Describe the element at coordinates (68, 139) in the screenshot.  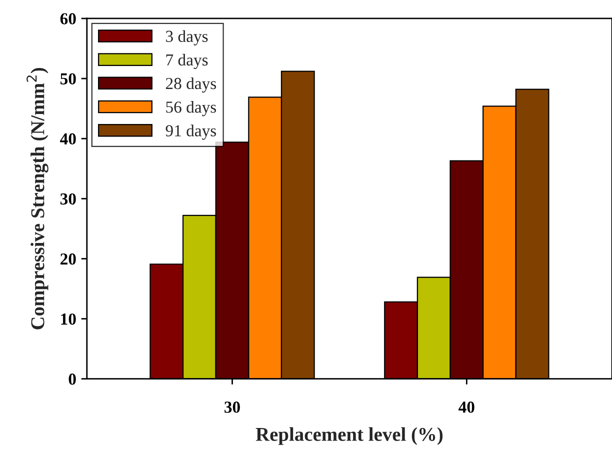
I see `y-tick-label: 40` at that location.